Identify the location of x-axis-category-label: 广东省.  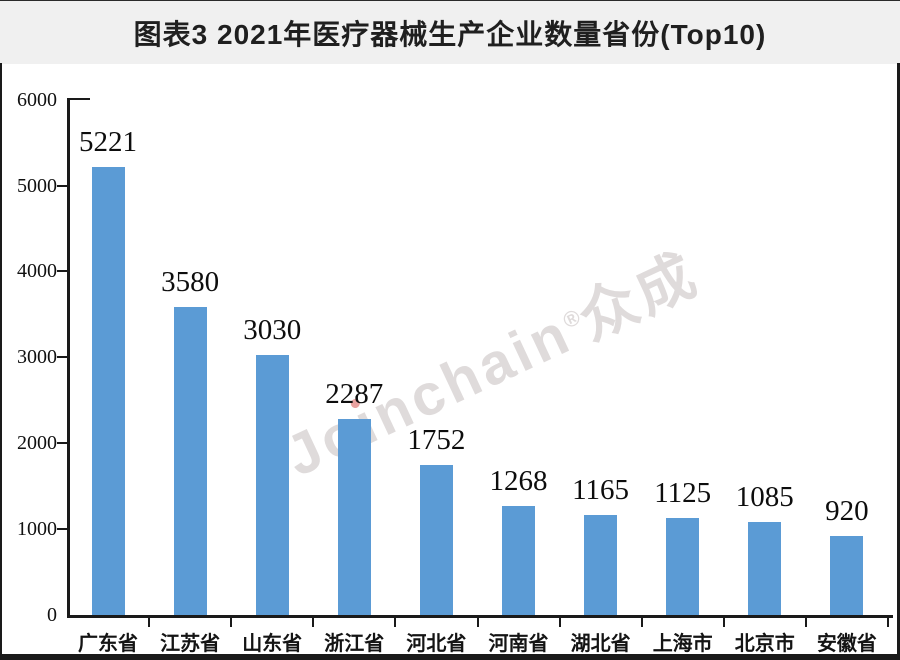
(108, 644).